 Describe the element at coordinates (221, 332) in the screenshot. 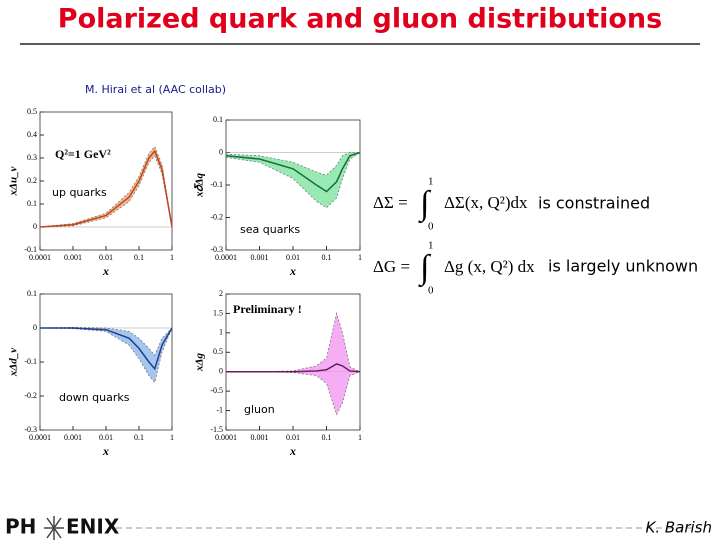

I see `y-tick-label: 1` at that location.